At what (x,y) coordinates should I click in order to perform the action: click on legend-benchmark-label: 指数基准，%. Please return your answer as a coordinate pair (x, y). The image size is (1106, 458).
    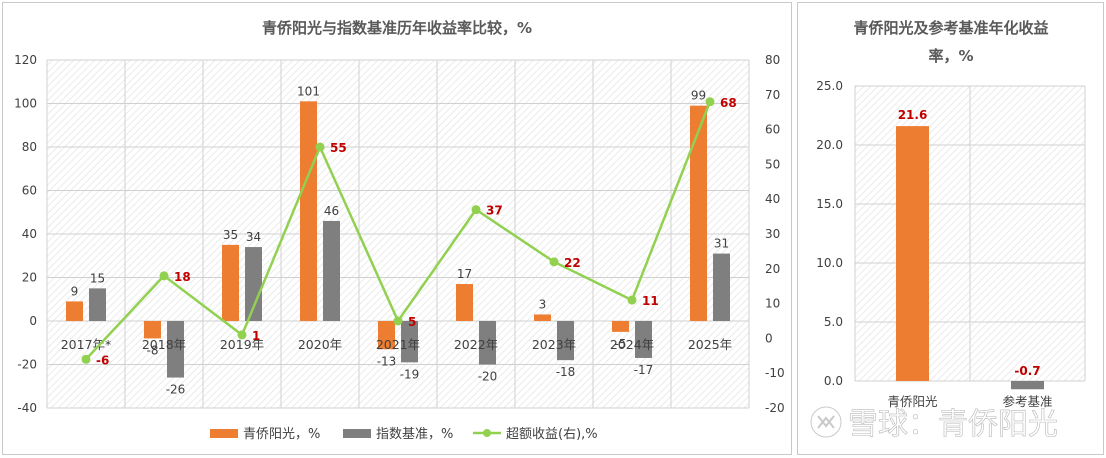
    Looking at the image, I should click on (414, 434).